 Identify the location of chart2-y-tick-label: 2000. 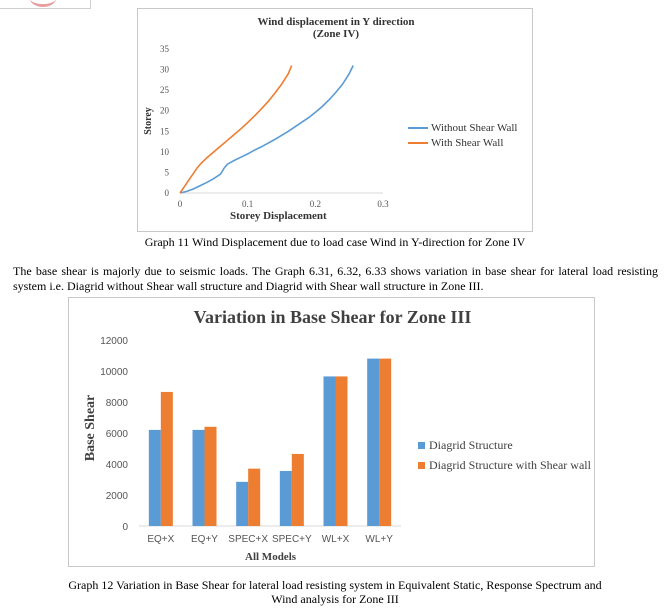
(117, 496).